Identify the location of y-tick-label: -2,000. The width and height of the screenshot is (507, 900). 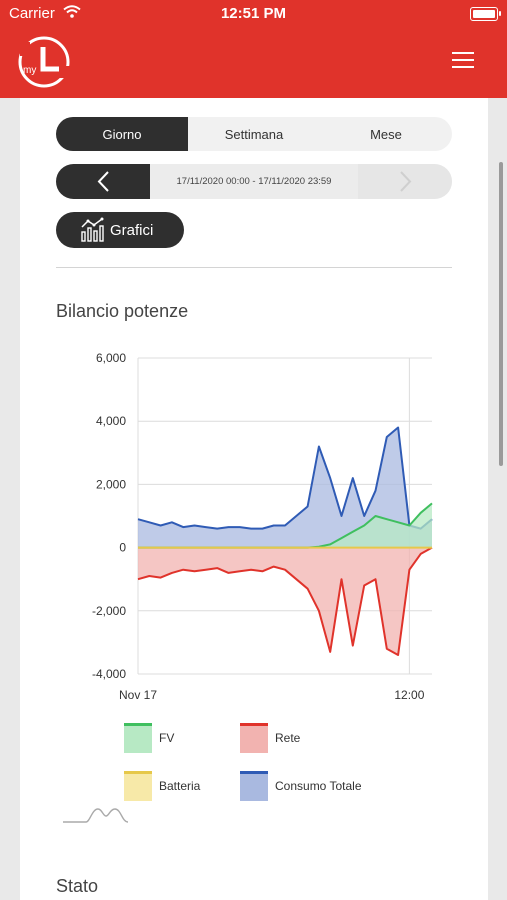
(109, 611).